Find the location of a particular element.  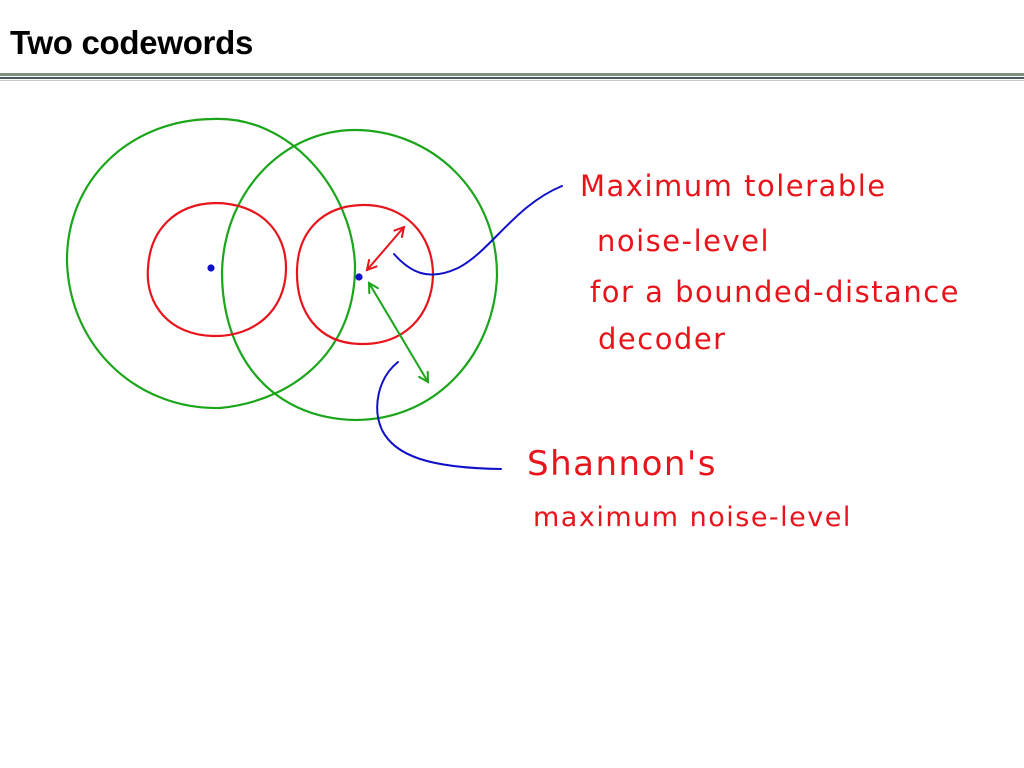

pointer-to-shannon-label is located at coordinates (439, 415).